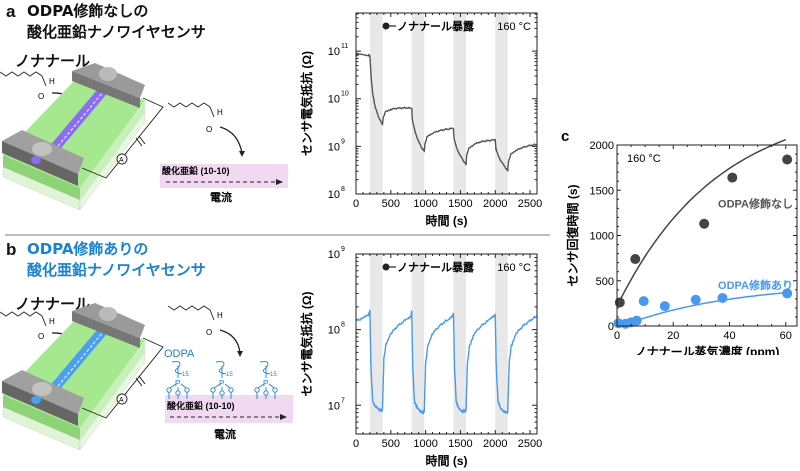 The height and width of the screenshot is (471, 800). Describe the element at coordinates (230, 341) in the screenshot. I see `arrow-icon` at that location.